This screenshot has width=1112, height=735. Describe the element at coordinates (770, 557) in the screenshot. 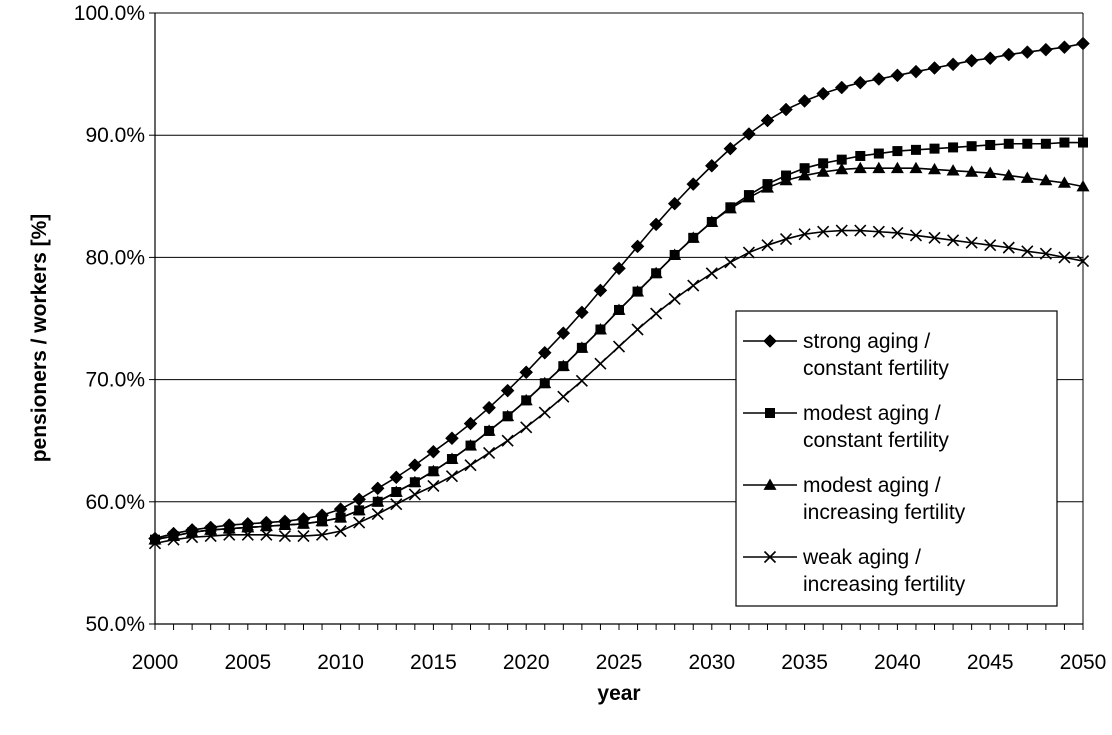

I see `legend-marker` at that location.